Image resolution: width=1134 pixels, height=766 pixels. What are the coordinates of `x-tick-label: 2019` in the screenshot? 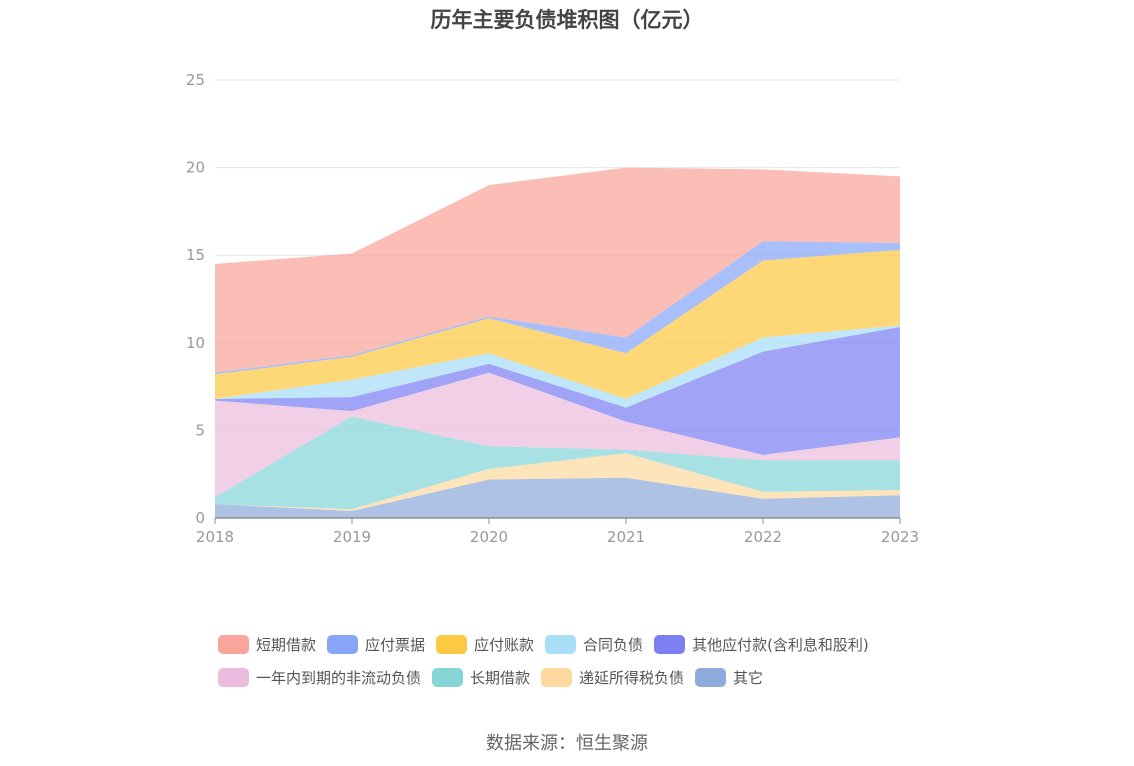 It's located at (352, 537).